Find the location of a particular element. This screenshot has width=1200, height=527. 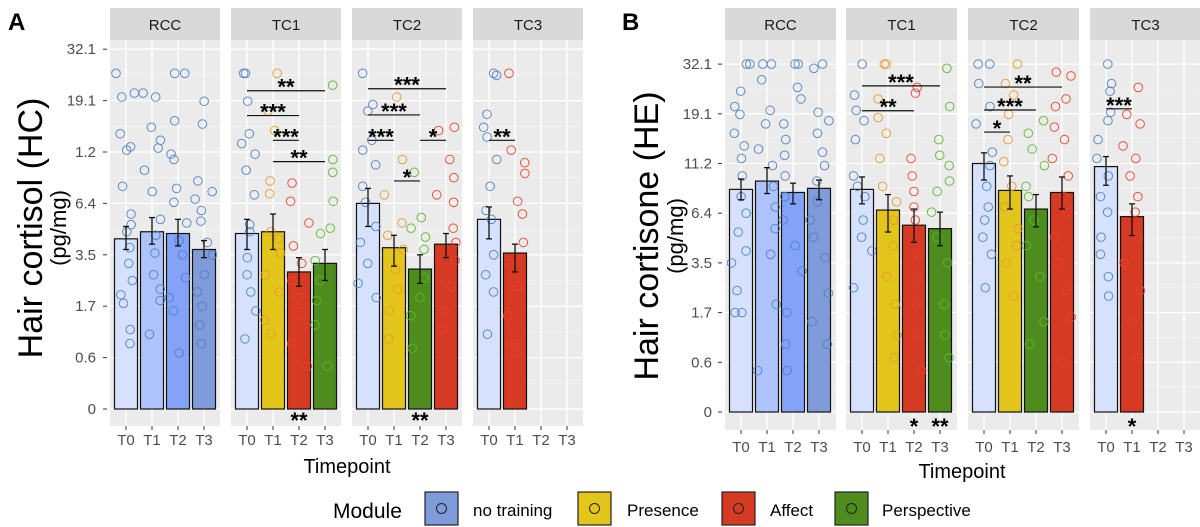

facet-strip is located at coordinates (165, 24).